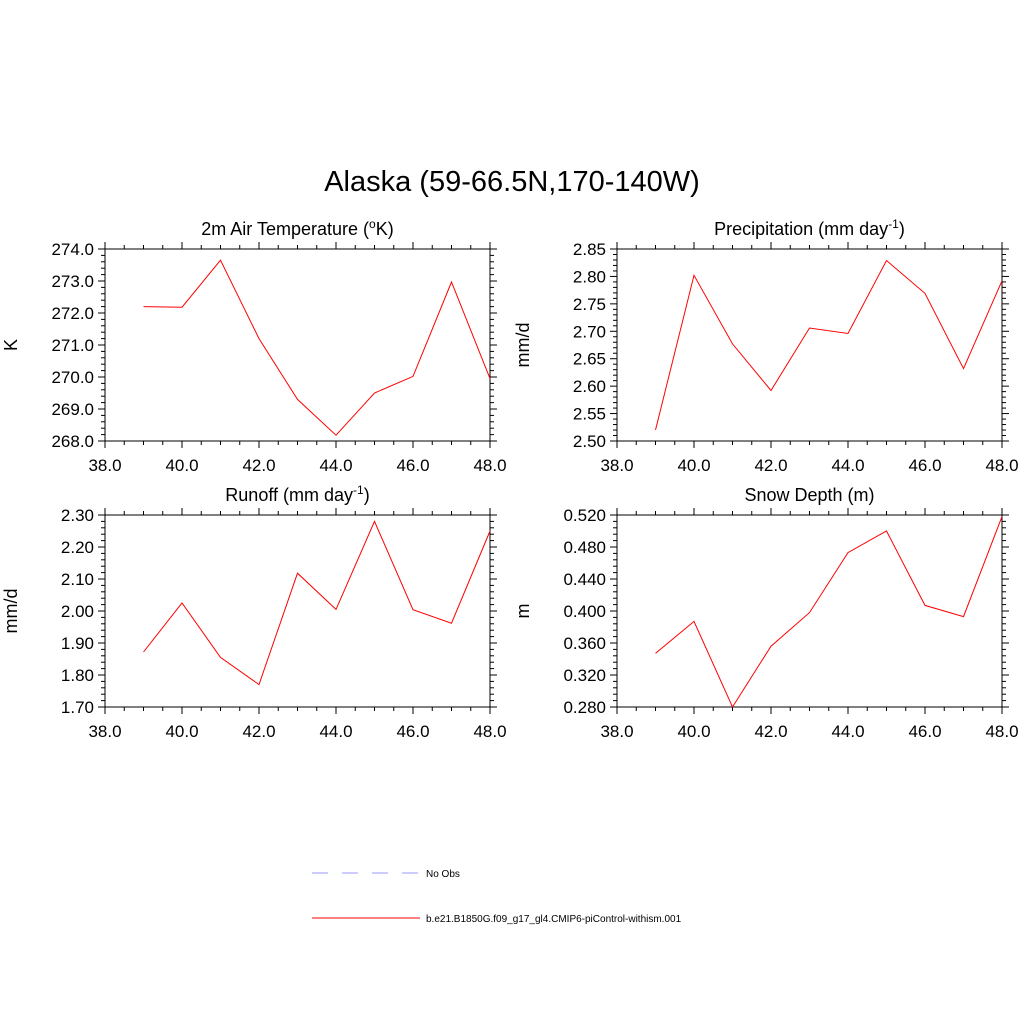 This screenshot has height=1024, width=1024. I want to click on legend-label: No Obs, so click(443, 874).